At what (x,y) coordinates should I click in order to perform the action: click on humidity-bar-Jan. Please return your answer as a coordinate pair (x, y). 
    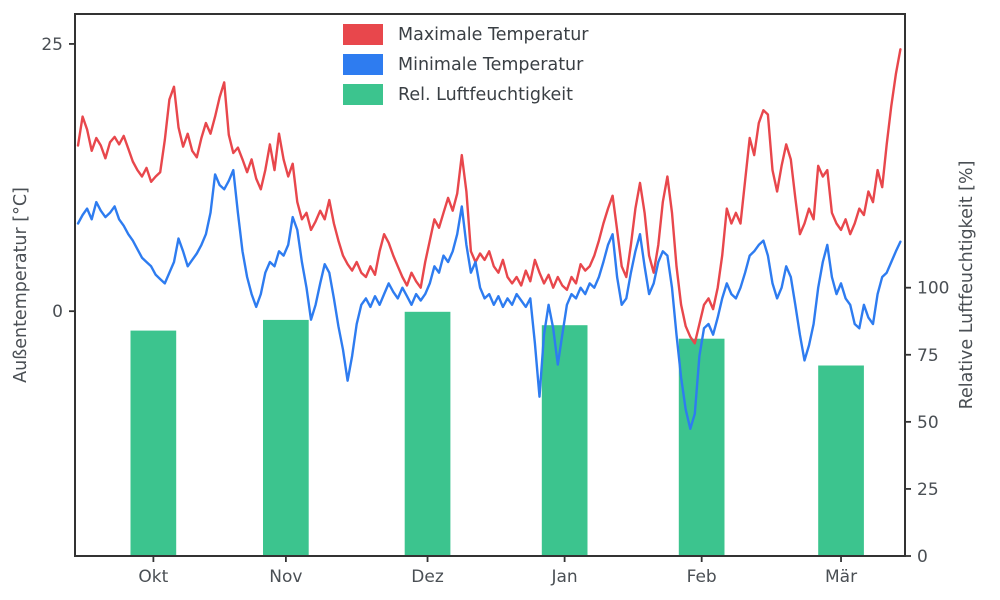
    Looking at the image, I should click on (564, 440).